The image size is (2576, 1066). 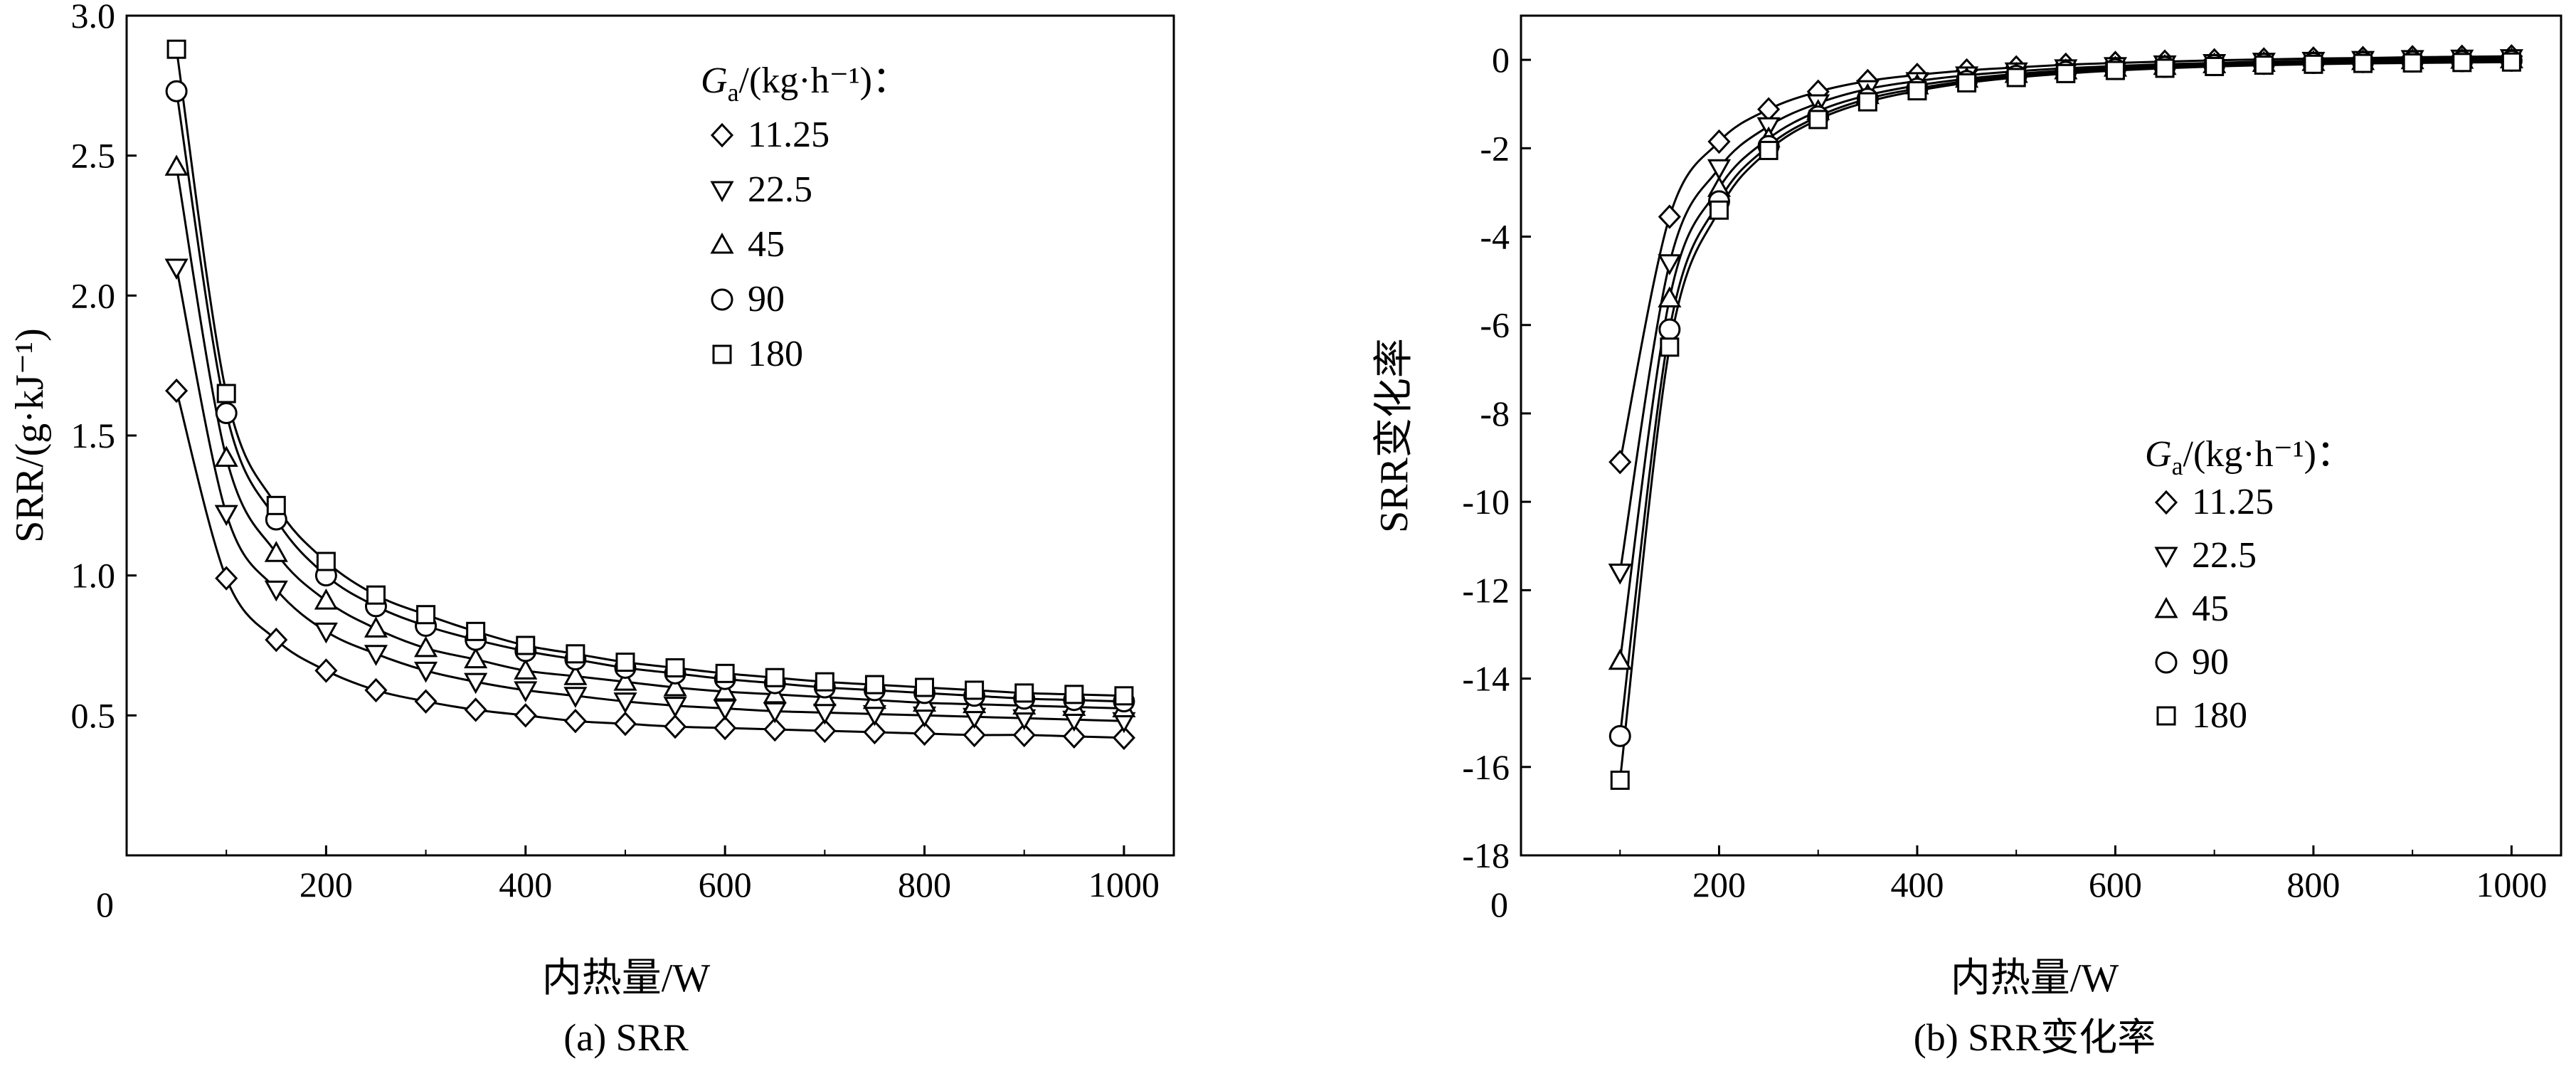 I want to click on y-tick-label: 0, so click(x=1501, y=60).